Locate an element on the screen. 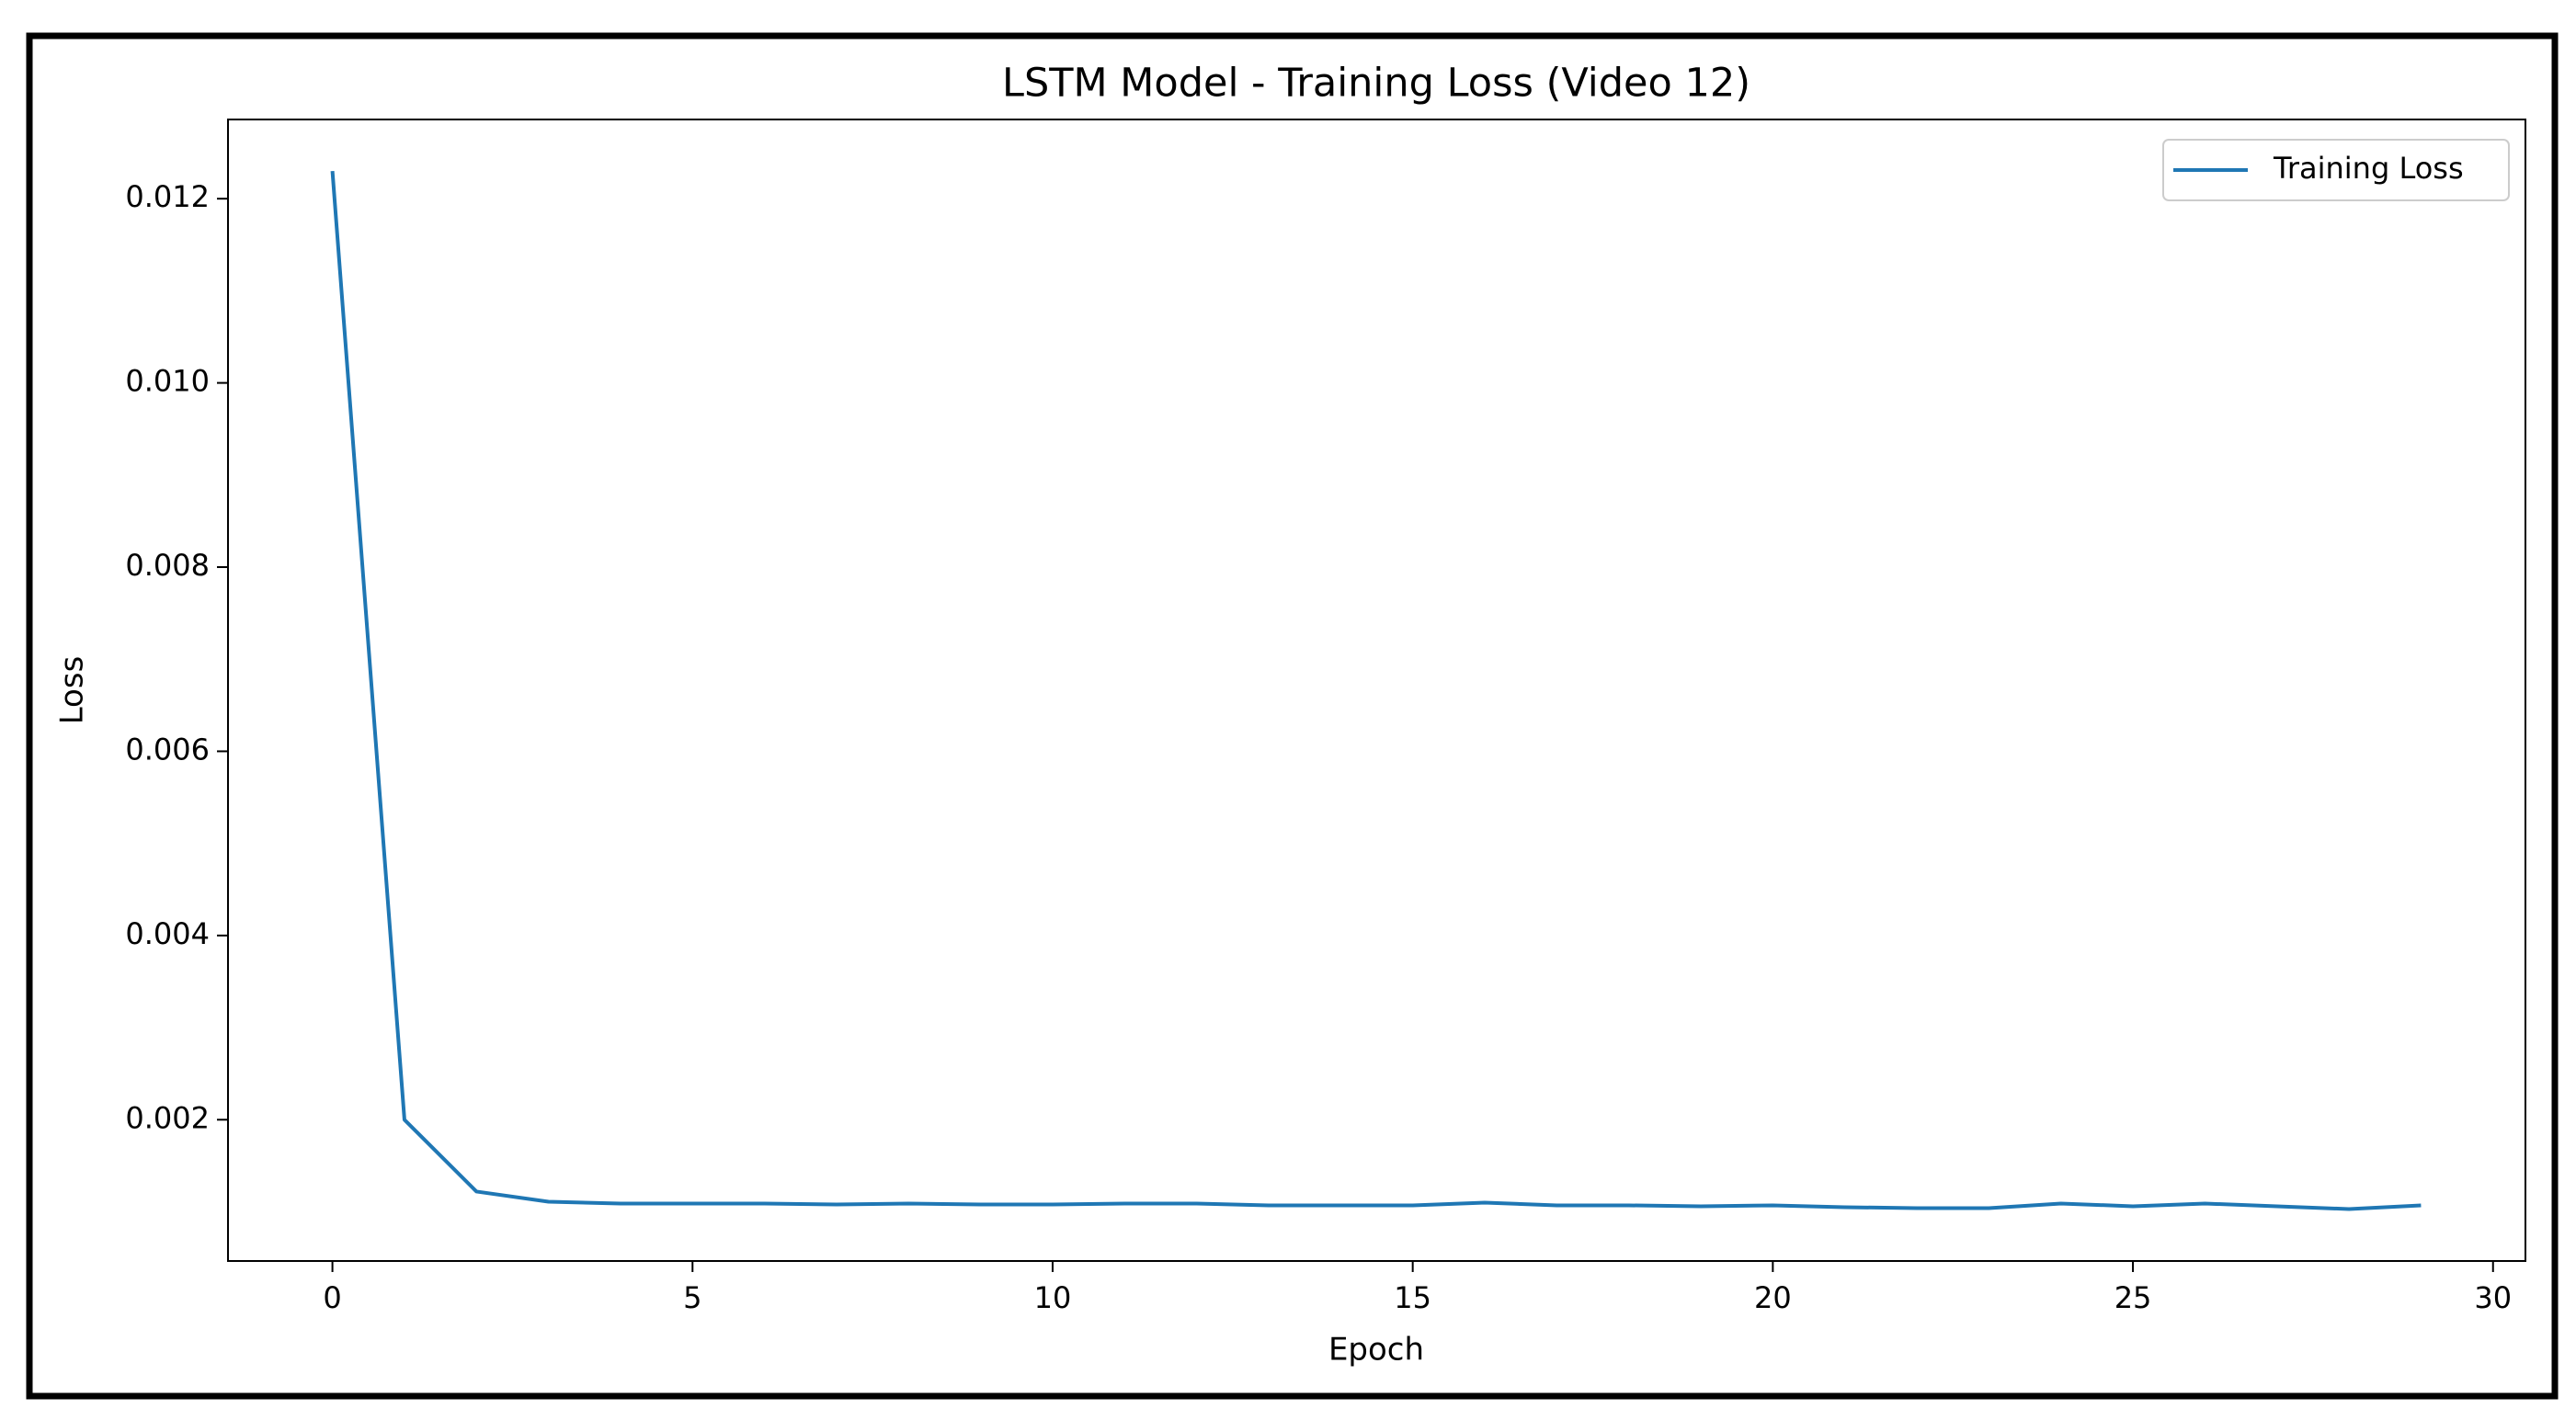 Image resolution: width=2576 pixels, height=1420 pixels. y-tick-label: 0.004 is located at coordinates (167, 933).